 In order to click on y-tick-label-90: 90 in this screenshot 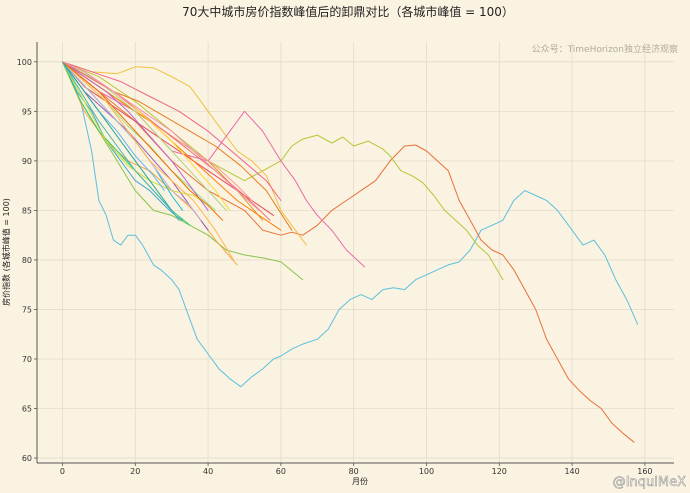, I will do `click(27, 161)`.